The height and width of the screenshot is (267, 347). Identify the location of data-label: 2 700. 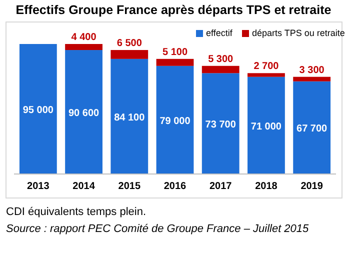
(267, 66).